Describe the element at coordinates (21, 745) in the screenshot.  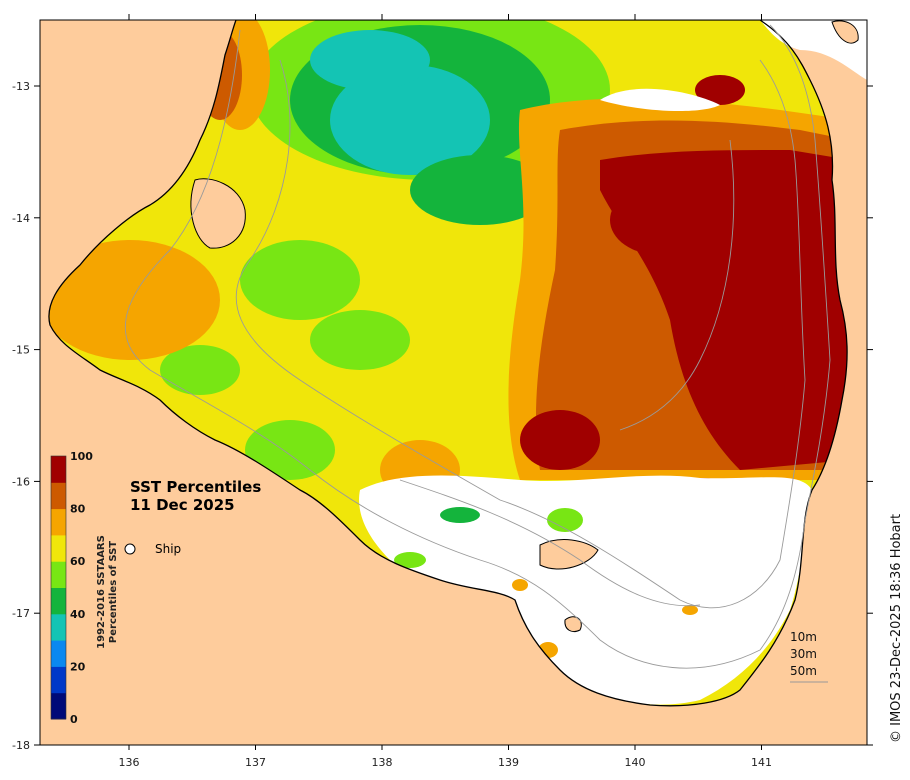
I see `y-tick-label: -18` at that location.